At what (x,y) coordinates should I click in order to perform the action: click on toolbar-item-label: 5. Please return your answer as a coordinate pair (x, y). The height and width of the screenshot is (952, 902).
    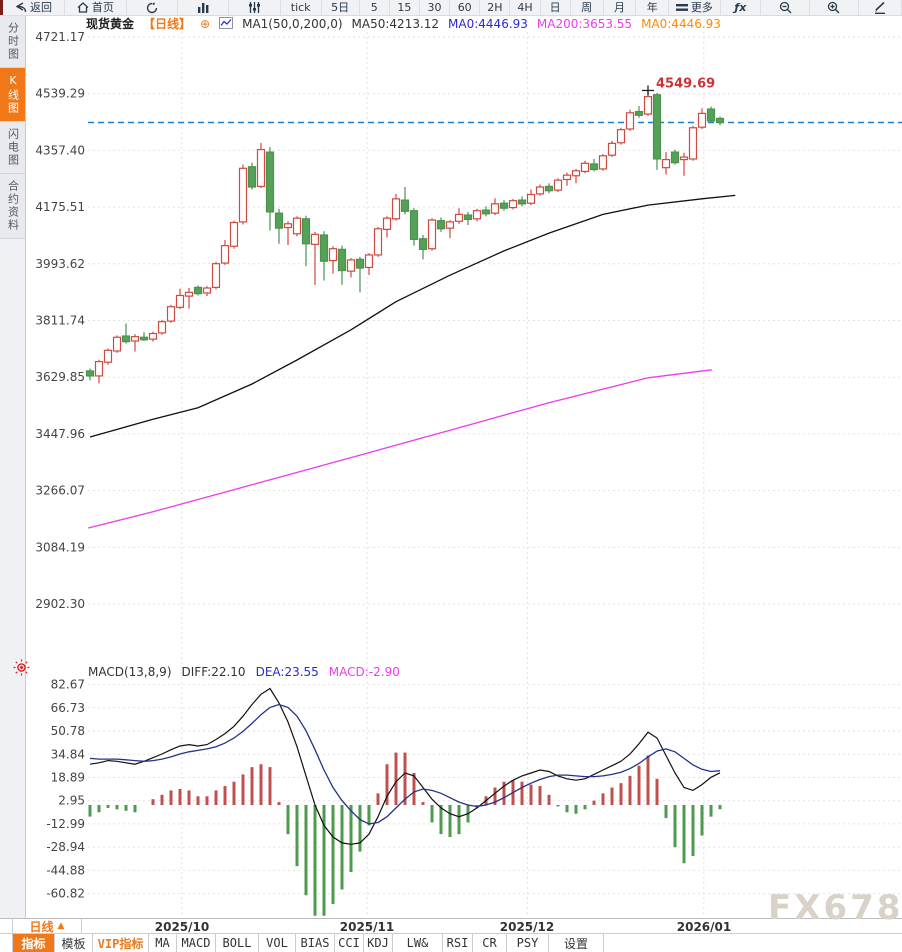
    Looking at the image, I should click on (374, 7).